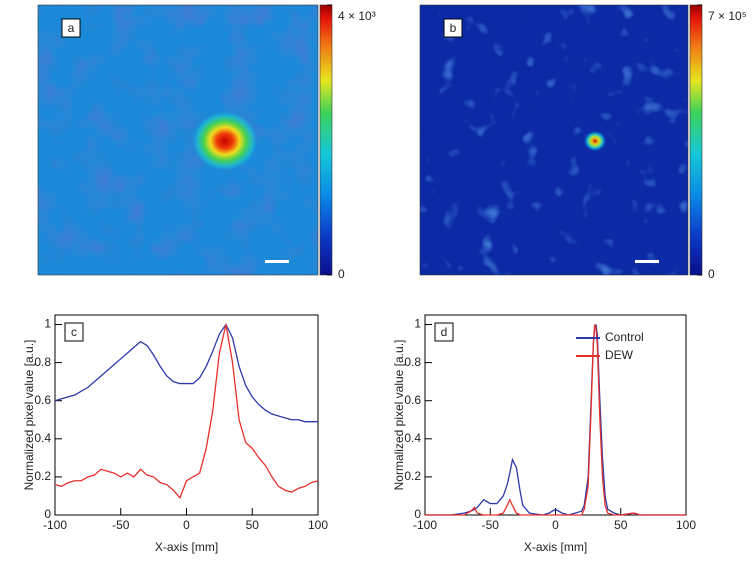 Image resolution: width=756 pixels, height=563 pixels. Describe the element at coordinates (619, 355) in the screenshot. I see `legend-label: DEW` at that location.